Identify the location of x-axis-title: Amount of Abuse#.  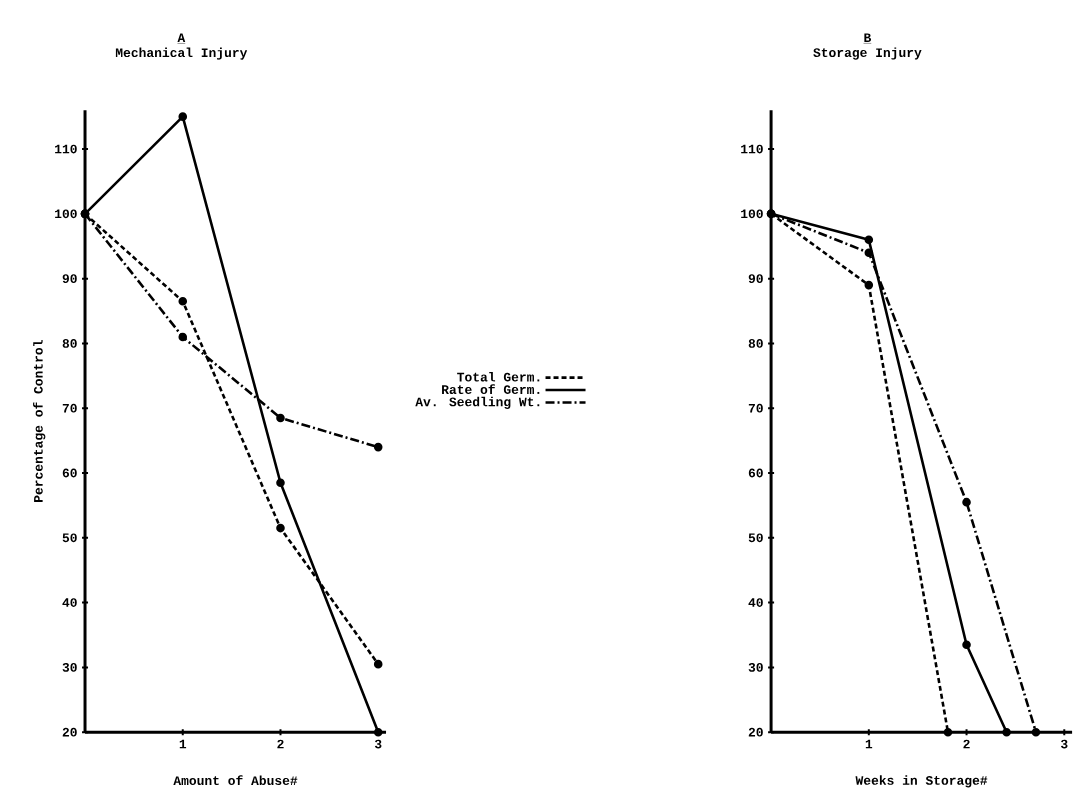
(235, 780).